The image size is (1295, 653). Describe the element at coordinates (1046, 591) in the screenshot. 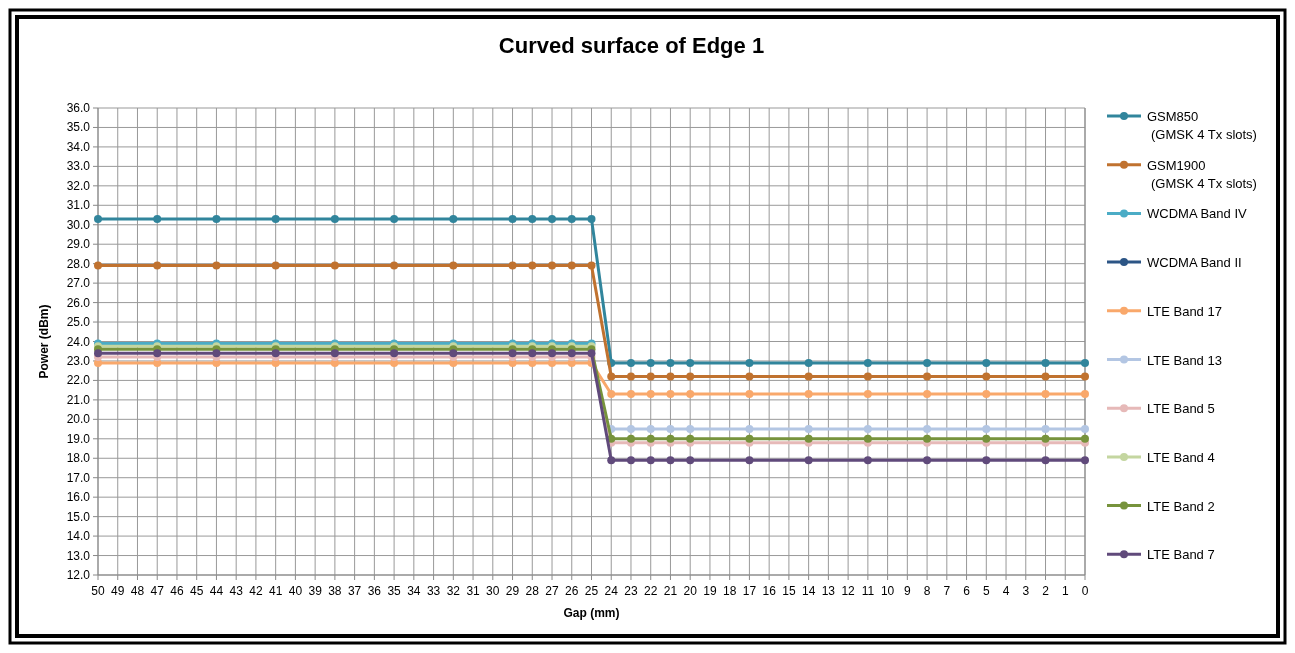

I see `x-tick-label: 2` at that location.